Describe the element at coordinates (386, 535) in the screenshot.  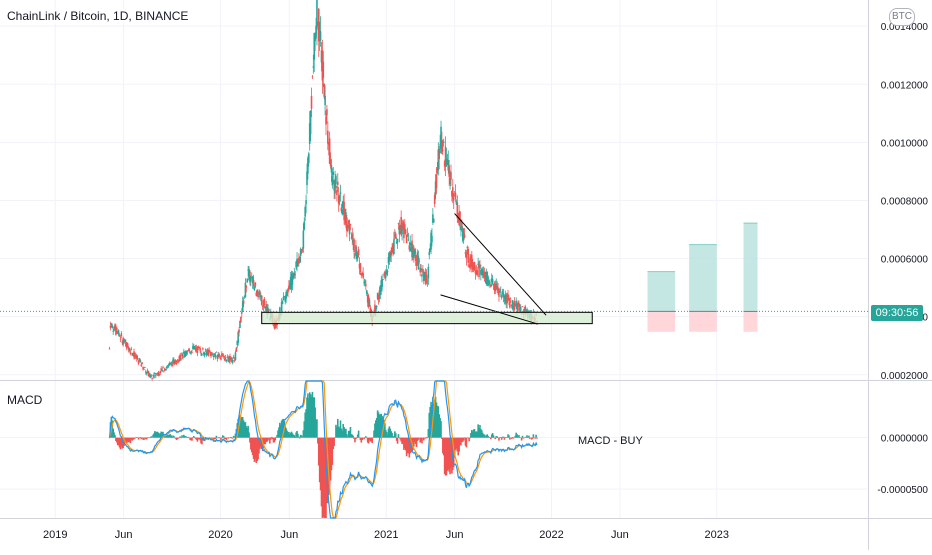
I see `time-axis-tick-label: 2021` at that location.